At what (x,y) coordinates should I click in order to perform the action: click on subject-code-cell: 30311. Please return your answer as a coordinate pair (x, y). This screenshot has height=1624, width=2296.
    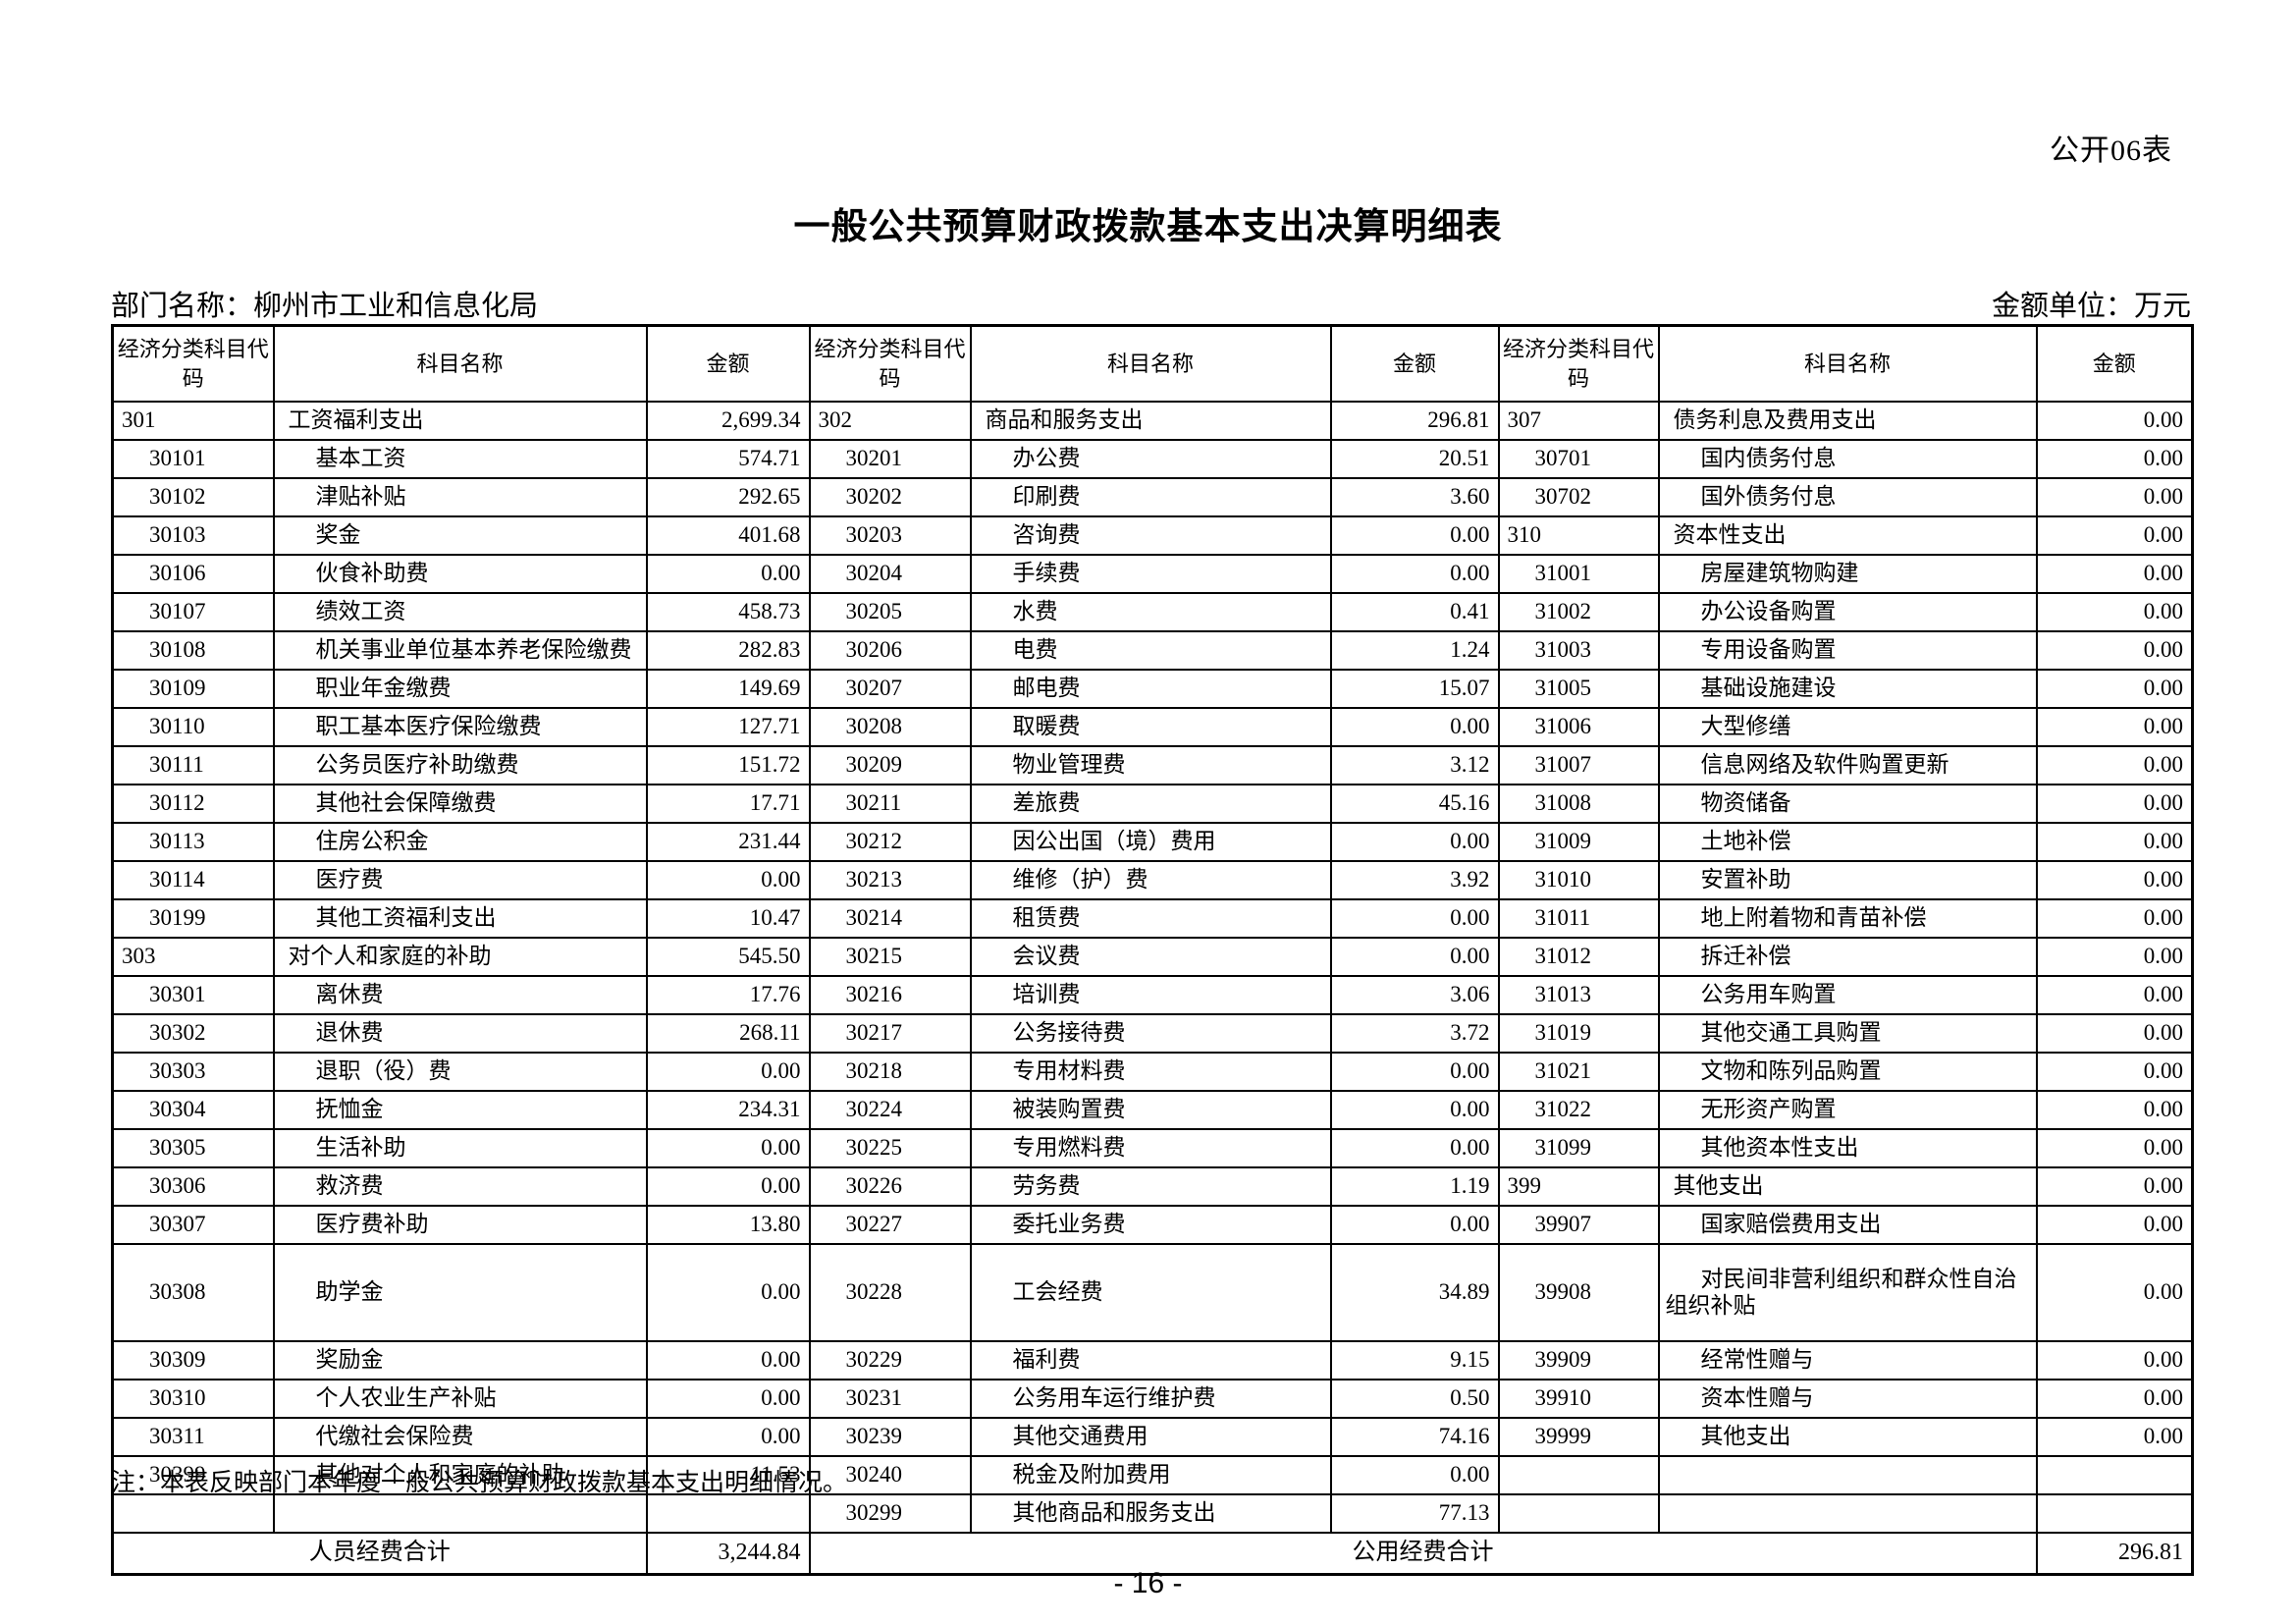
    Looking at the image, I should click on (193, 1437).